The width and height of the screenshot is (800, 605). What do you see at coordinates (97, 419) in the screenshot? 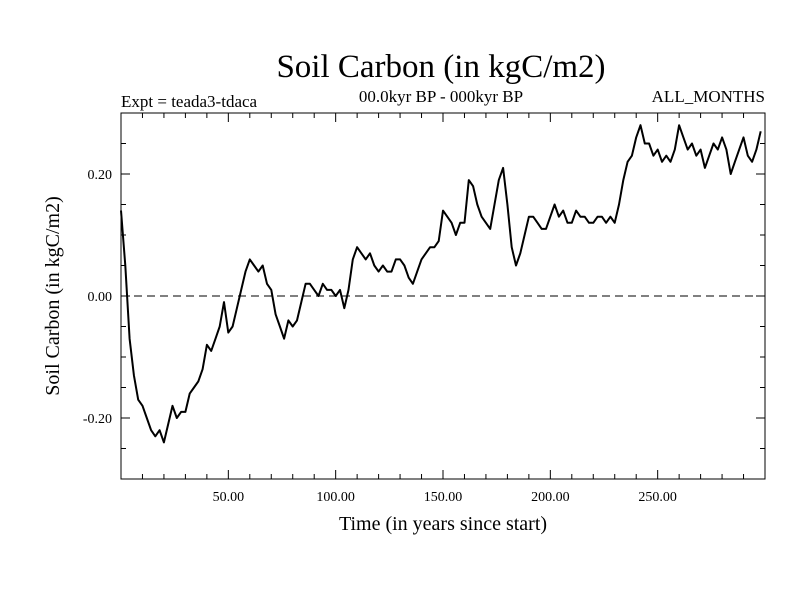
I see `y-tick-label: -0.20` at bounding box center [97, 419].